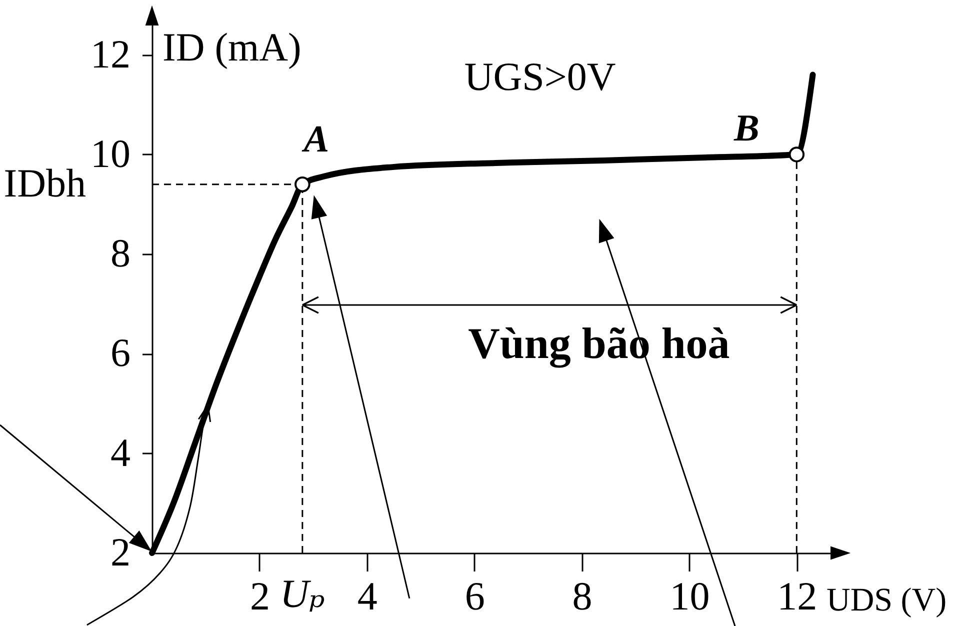  What do you see at coordinates (797, 596) in the screenshot?
I see `x-tick-label: 12` at bounding box center [797, 596].